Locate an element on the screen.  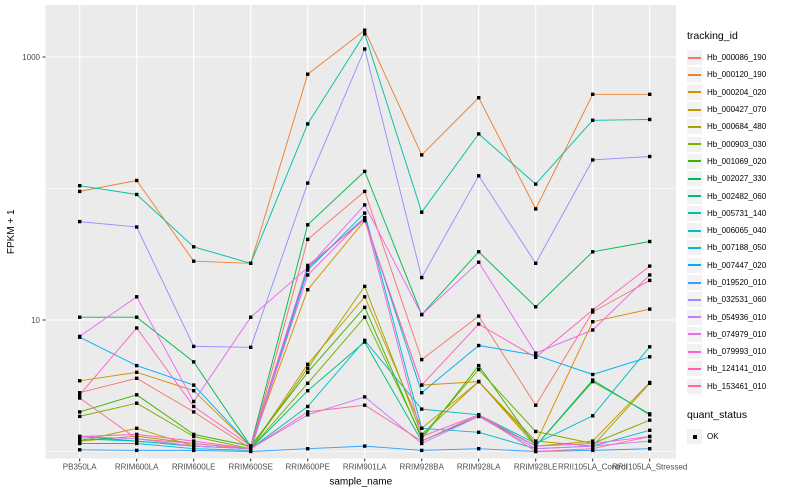
legend-item-label: Hb_000120_190 is located at coordinates (737, 75).